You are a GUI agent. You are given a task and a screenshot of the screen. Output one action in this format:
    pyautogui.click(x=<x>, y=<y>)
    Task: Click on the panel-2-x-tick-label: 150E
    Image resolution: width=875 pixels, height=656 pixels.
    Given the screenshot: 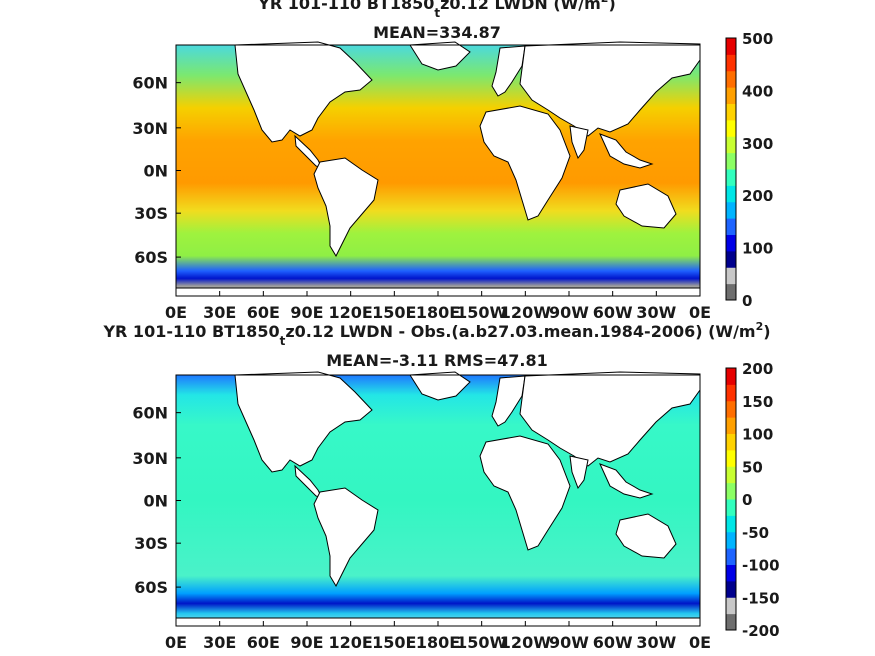 What is the action you would take?
    pyautogui.click(x=394, y=642)
    